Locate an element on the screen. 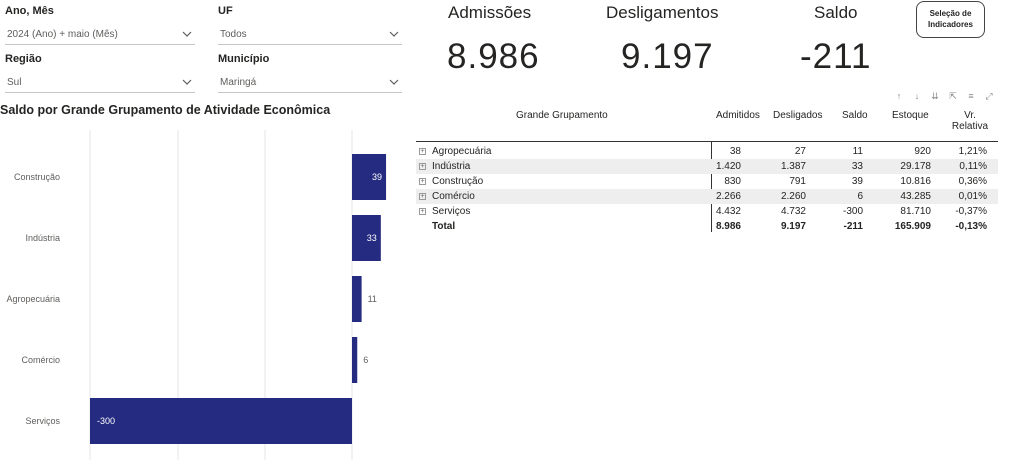 The width and height of the screenshot is (1024, 460). selecao-indicadores-button: Seleção de Indicadores is located at coordinates (950, 19).